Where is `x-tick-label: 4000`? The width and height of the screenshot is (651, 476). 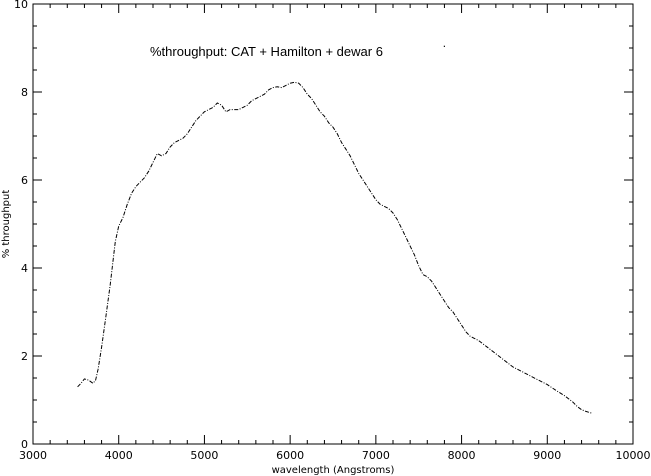
x-tick-label: 4000 is located at coordinates (119, 455).